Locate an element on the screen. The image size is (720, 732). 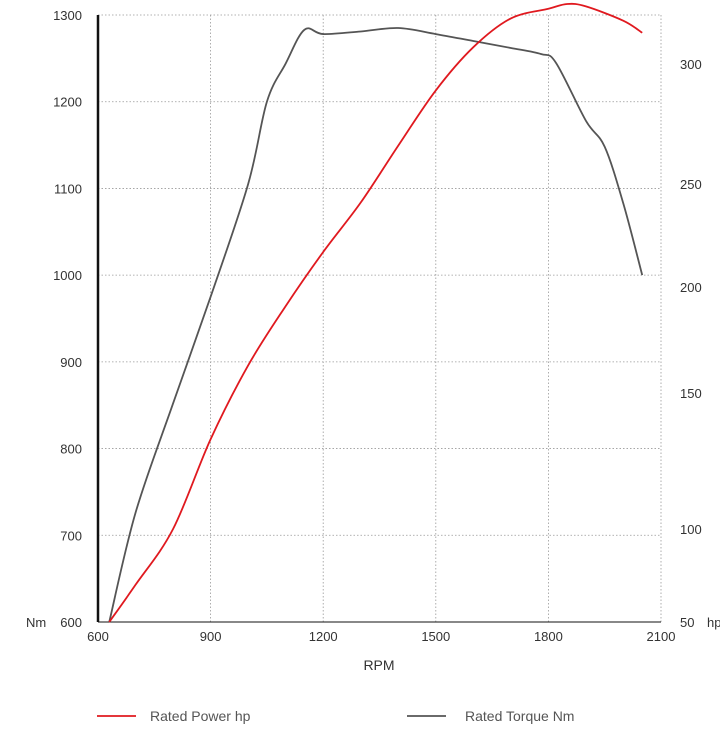
right-tick-label: 100 is located at coordinates (691, 529).